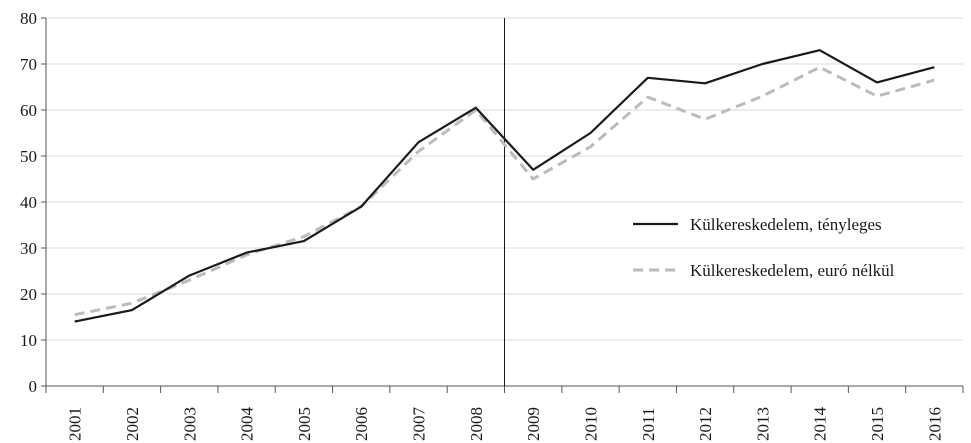 The height and width of the screenshot is (443, 971). Describe the element at coordinates (33, 386) in the screenshot. I see `y-tick-label-0: 0` at that location.